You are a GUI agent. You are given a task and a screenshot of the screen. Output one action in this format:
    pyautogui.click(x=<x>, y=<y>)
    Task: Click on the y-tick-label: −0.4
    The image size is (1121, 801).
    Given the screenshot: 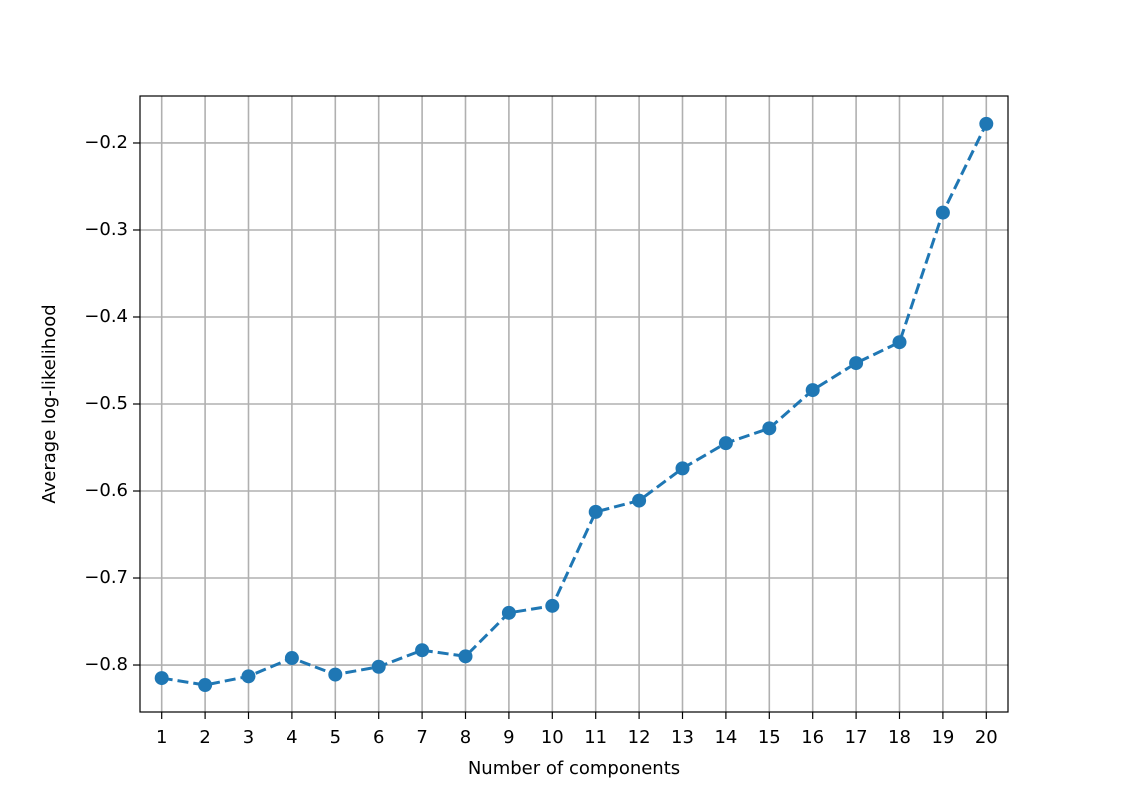 What is the action you would take?
    pyautogui.click(x=106, y=316)
    